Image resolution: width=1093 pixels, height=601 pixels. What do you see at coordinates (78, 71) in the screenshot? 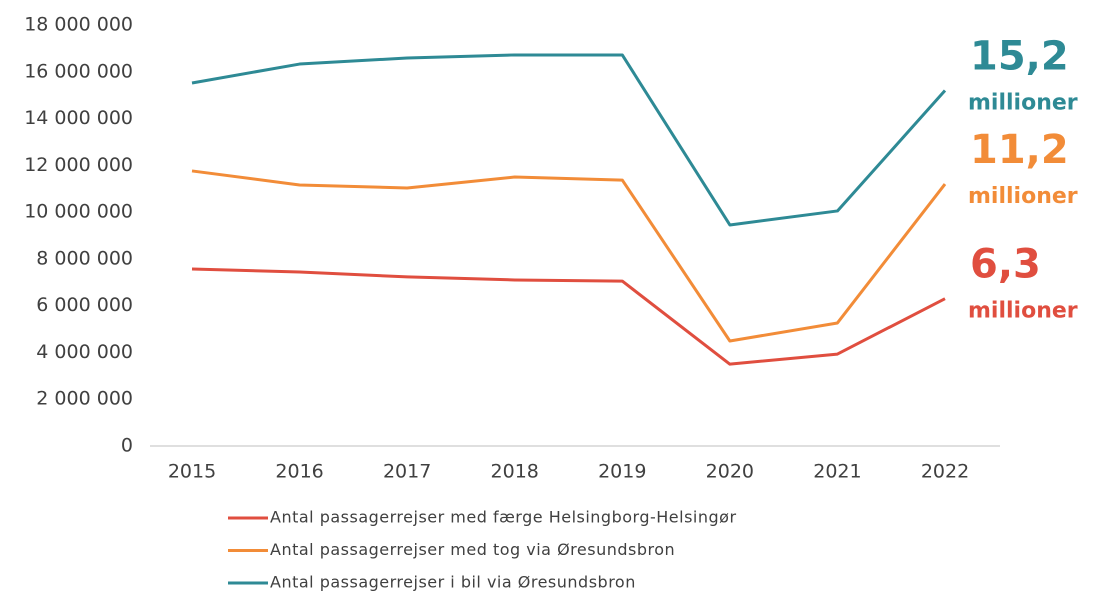
I see `y-tick-label: 16 000 000` at bounding box center [78, 71].